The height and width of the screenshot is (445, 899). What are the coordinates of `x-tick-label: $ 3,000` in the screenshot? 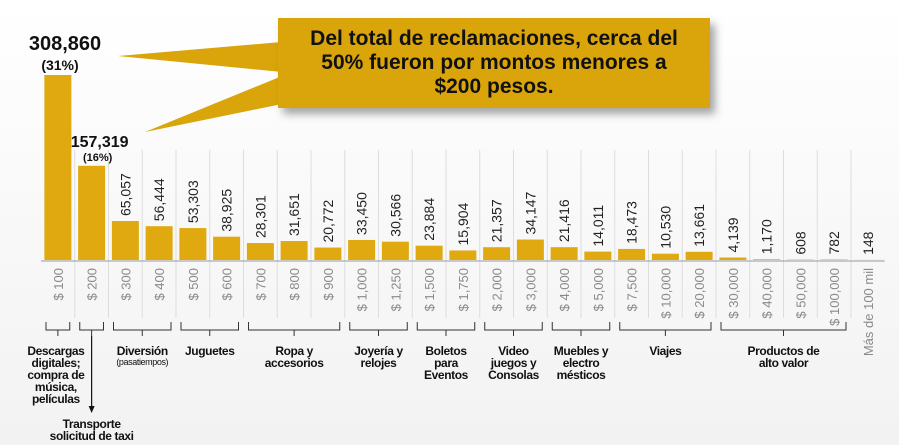 It's located at (530, 289).